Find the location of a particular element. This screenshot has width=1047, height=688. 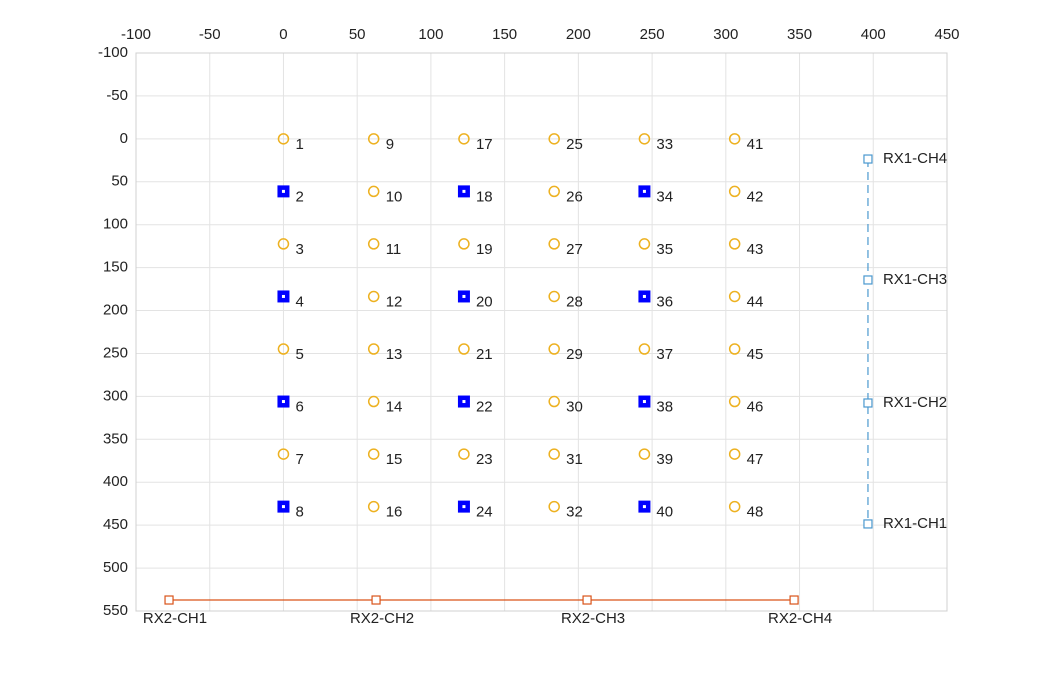

point-label: 38 is located at coordinates (664, 407).